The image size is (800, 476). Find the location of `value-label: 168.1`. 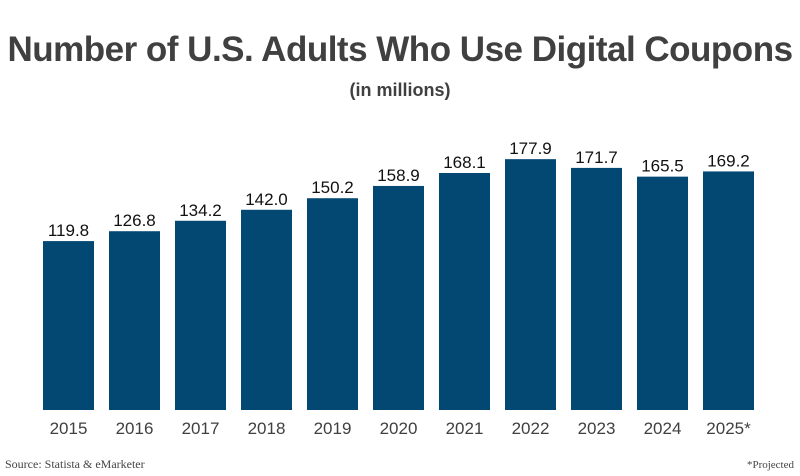

value-label: 168.1 is located at coordinates (464, 162).